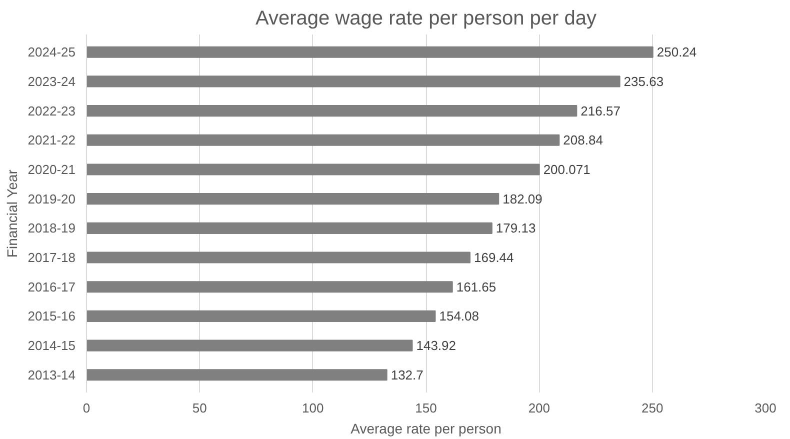  Describe the element at coordinates (600, 110) in the screenshot. I see `data-label: 216.57` at that location.